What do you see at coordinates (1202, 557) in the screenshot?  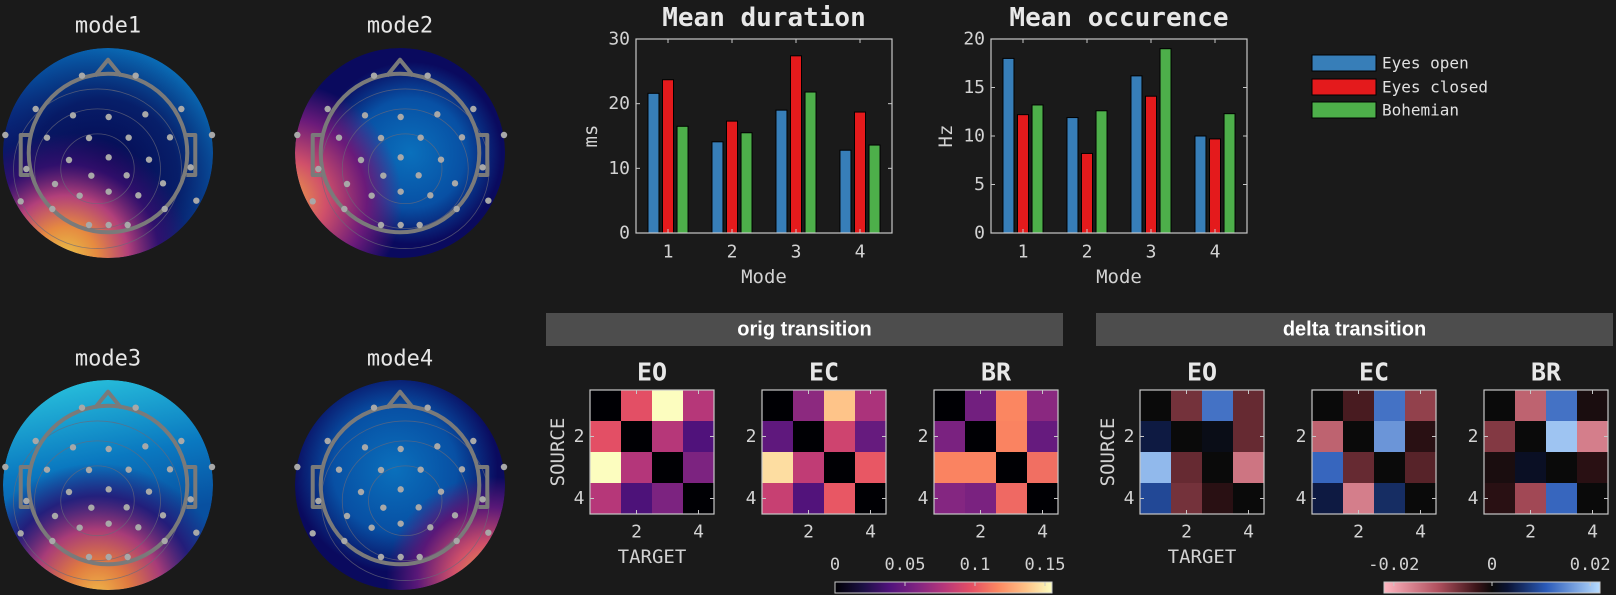 I see `x-axis-label: TARGET` at bounding box center [1202, 557].